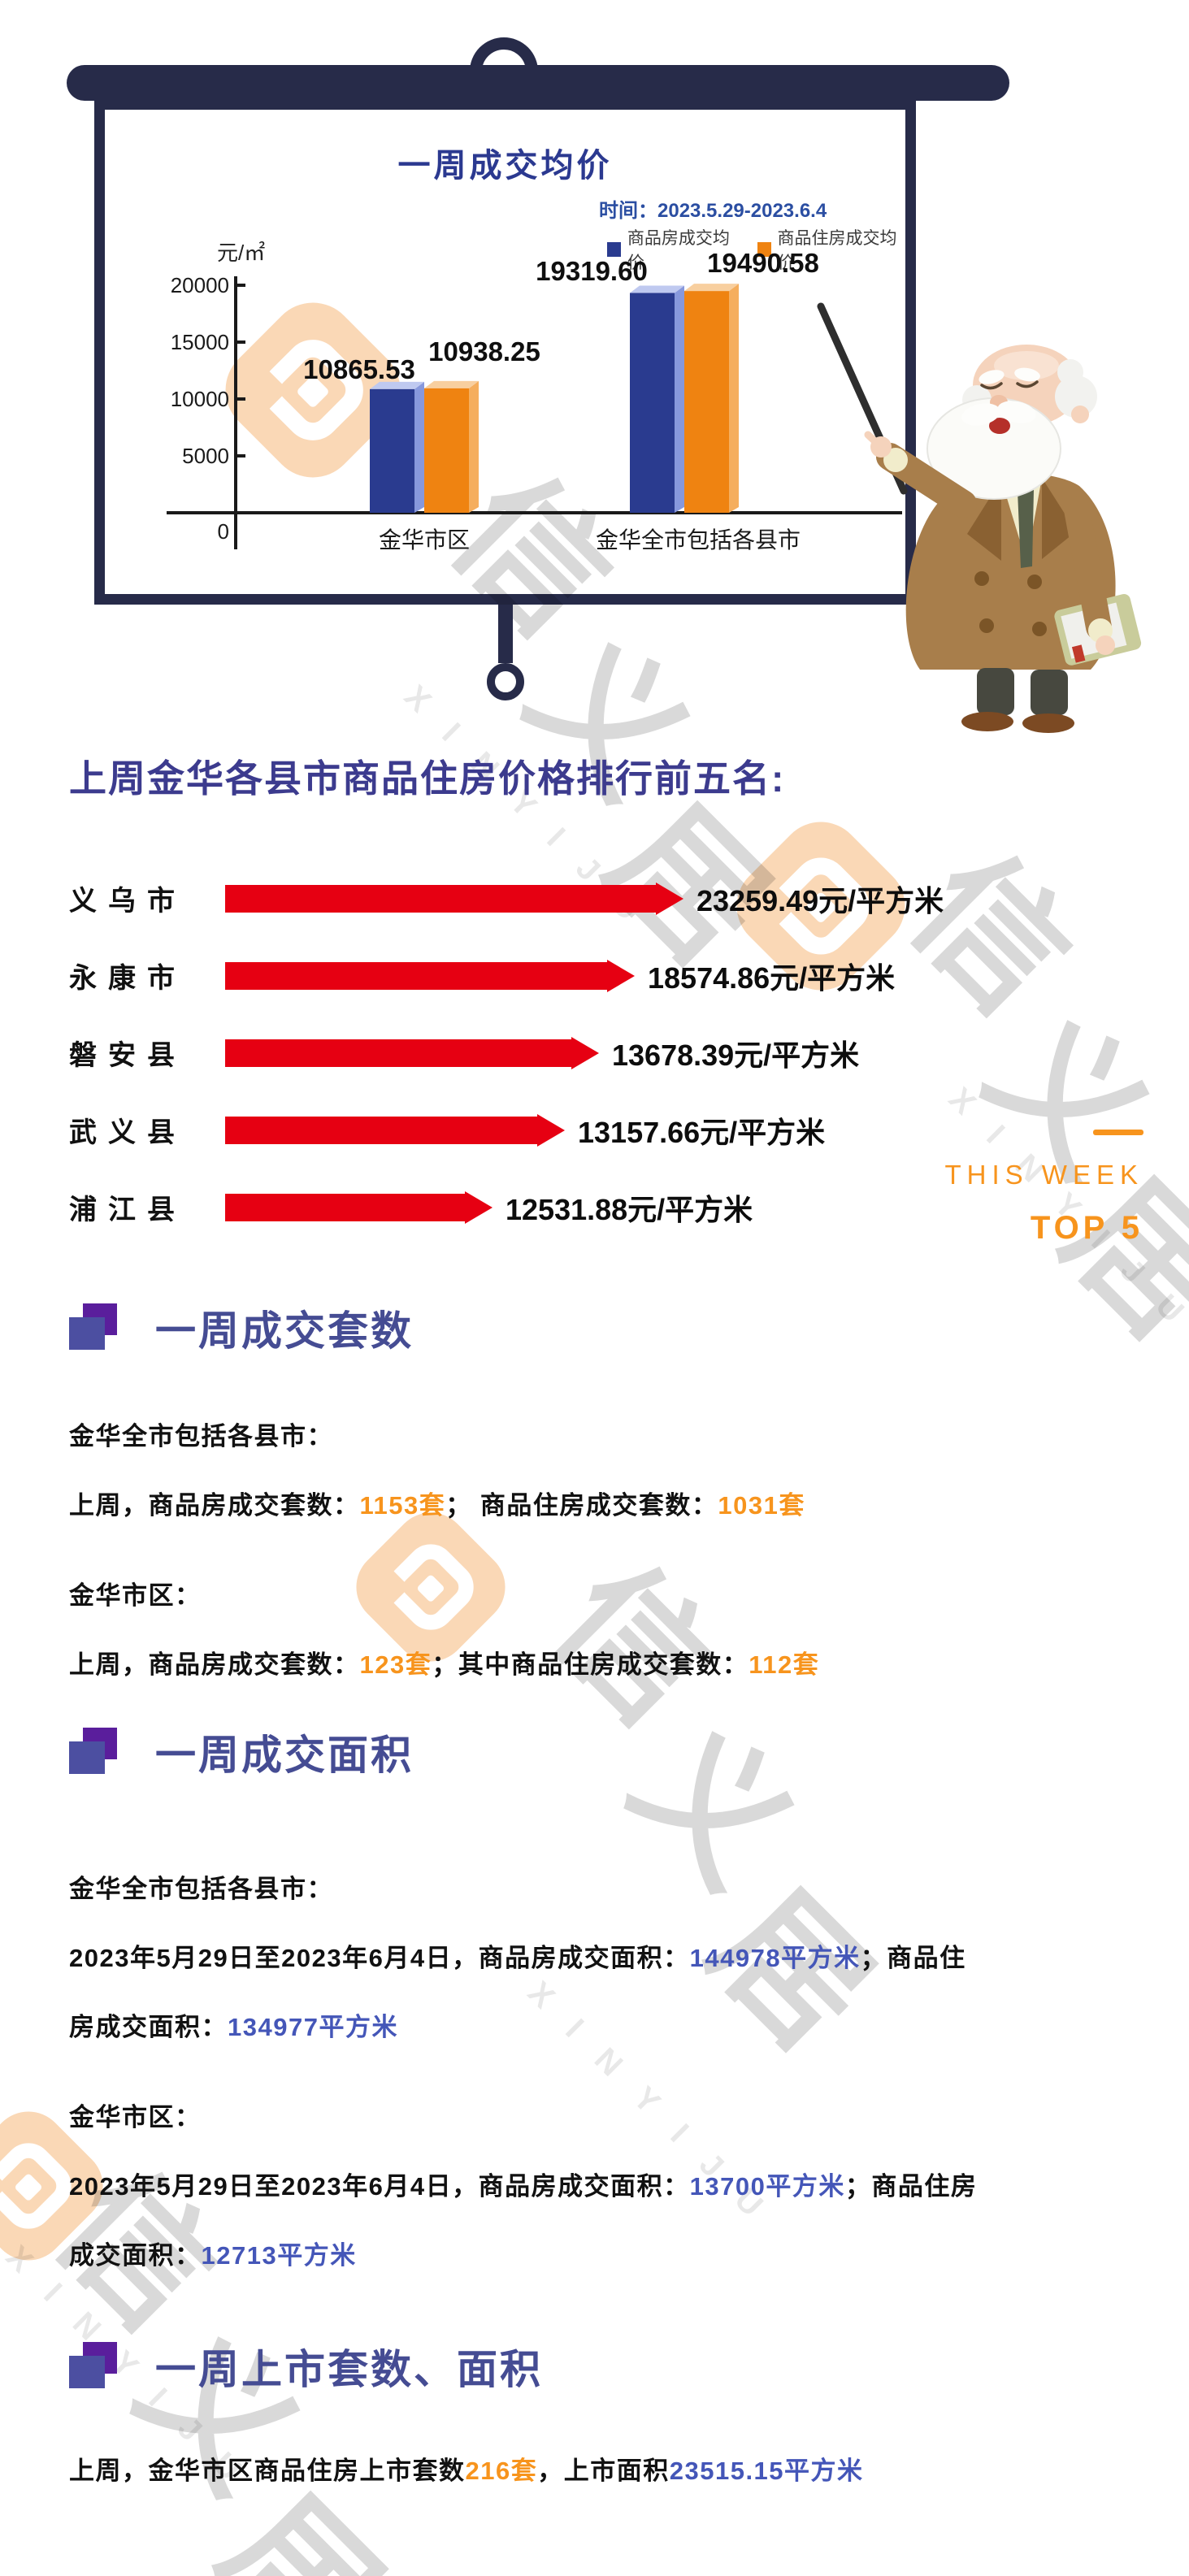 The image size is (1189, 2576). Describe the element at coordinates (761, 1505) in the screenshot. I see `highlight-value: 1031套` at that location.